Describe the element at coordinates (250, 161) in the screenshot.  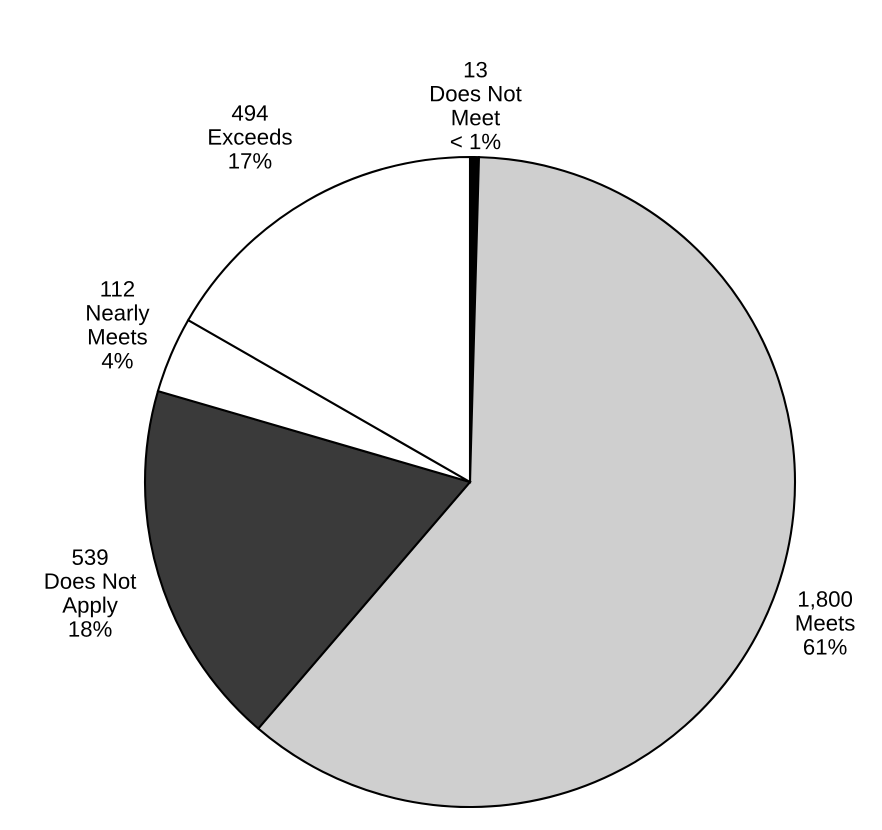
I see `text: 17%` at that location.